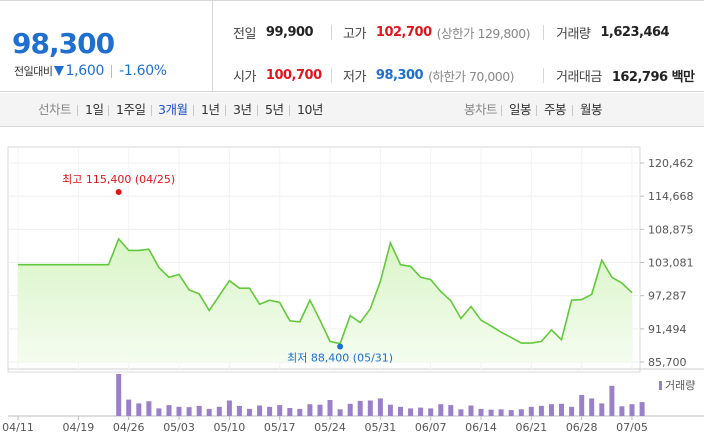 This screenshot has height=440, width=704. Describe the element at coordinates (429, 75) in the screenshot. I see `stat-low: 저가 98,300 (하한가 70,000)` at that location.